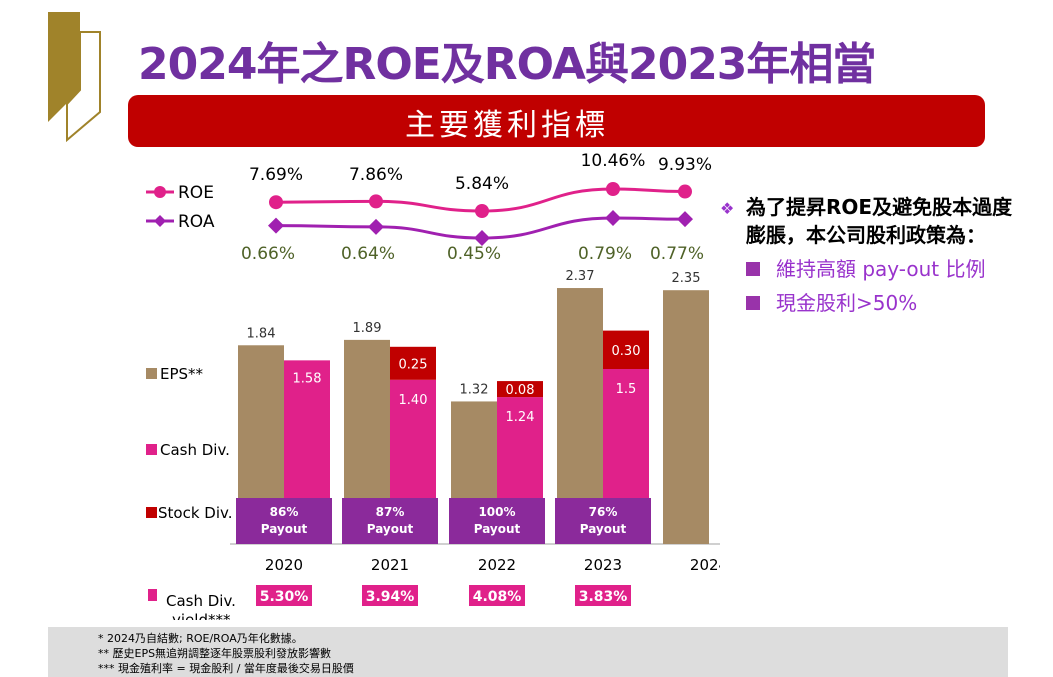  I want to click on stock-div-value-label: 0.08, so click(520, 390).